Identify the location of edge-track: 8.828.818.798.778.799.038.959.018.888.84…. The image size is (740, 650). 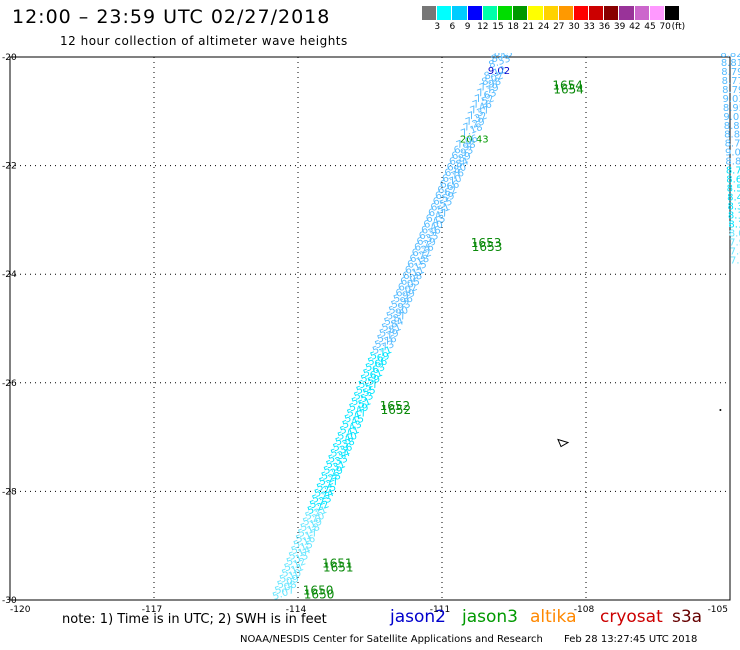
(730, 157).